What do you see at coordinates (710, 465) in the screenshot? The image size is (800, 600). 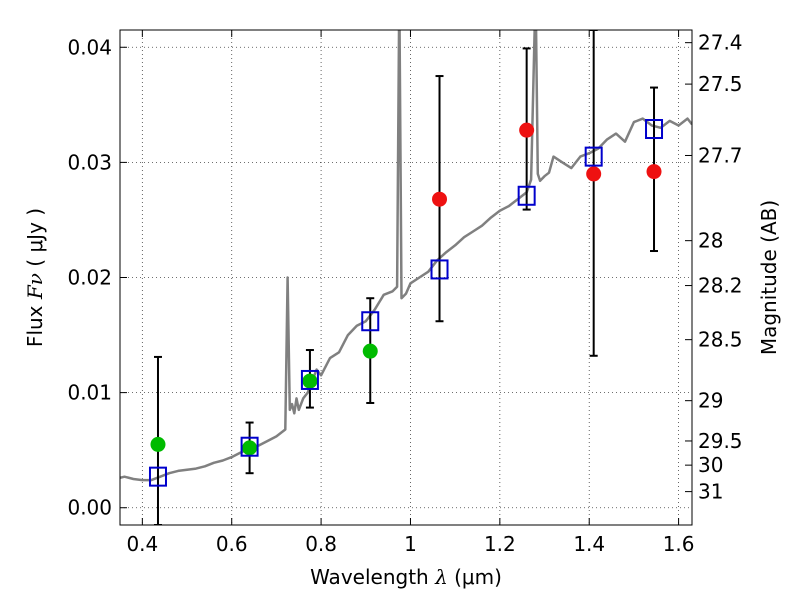 I see `y2-tick-label: 30` at bounding box center [710, 465].